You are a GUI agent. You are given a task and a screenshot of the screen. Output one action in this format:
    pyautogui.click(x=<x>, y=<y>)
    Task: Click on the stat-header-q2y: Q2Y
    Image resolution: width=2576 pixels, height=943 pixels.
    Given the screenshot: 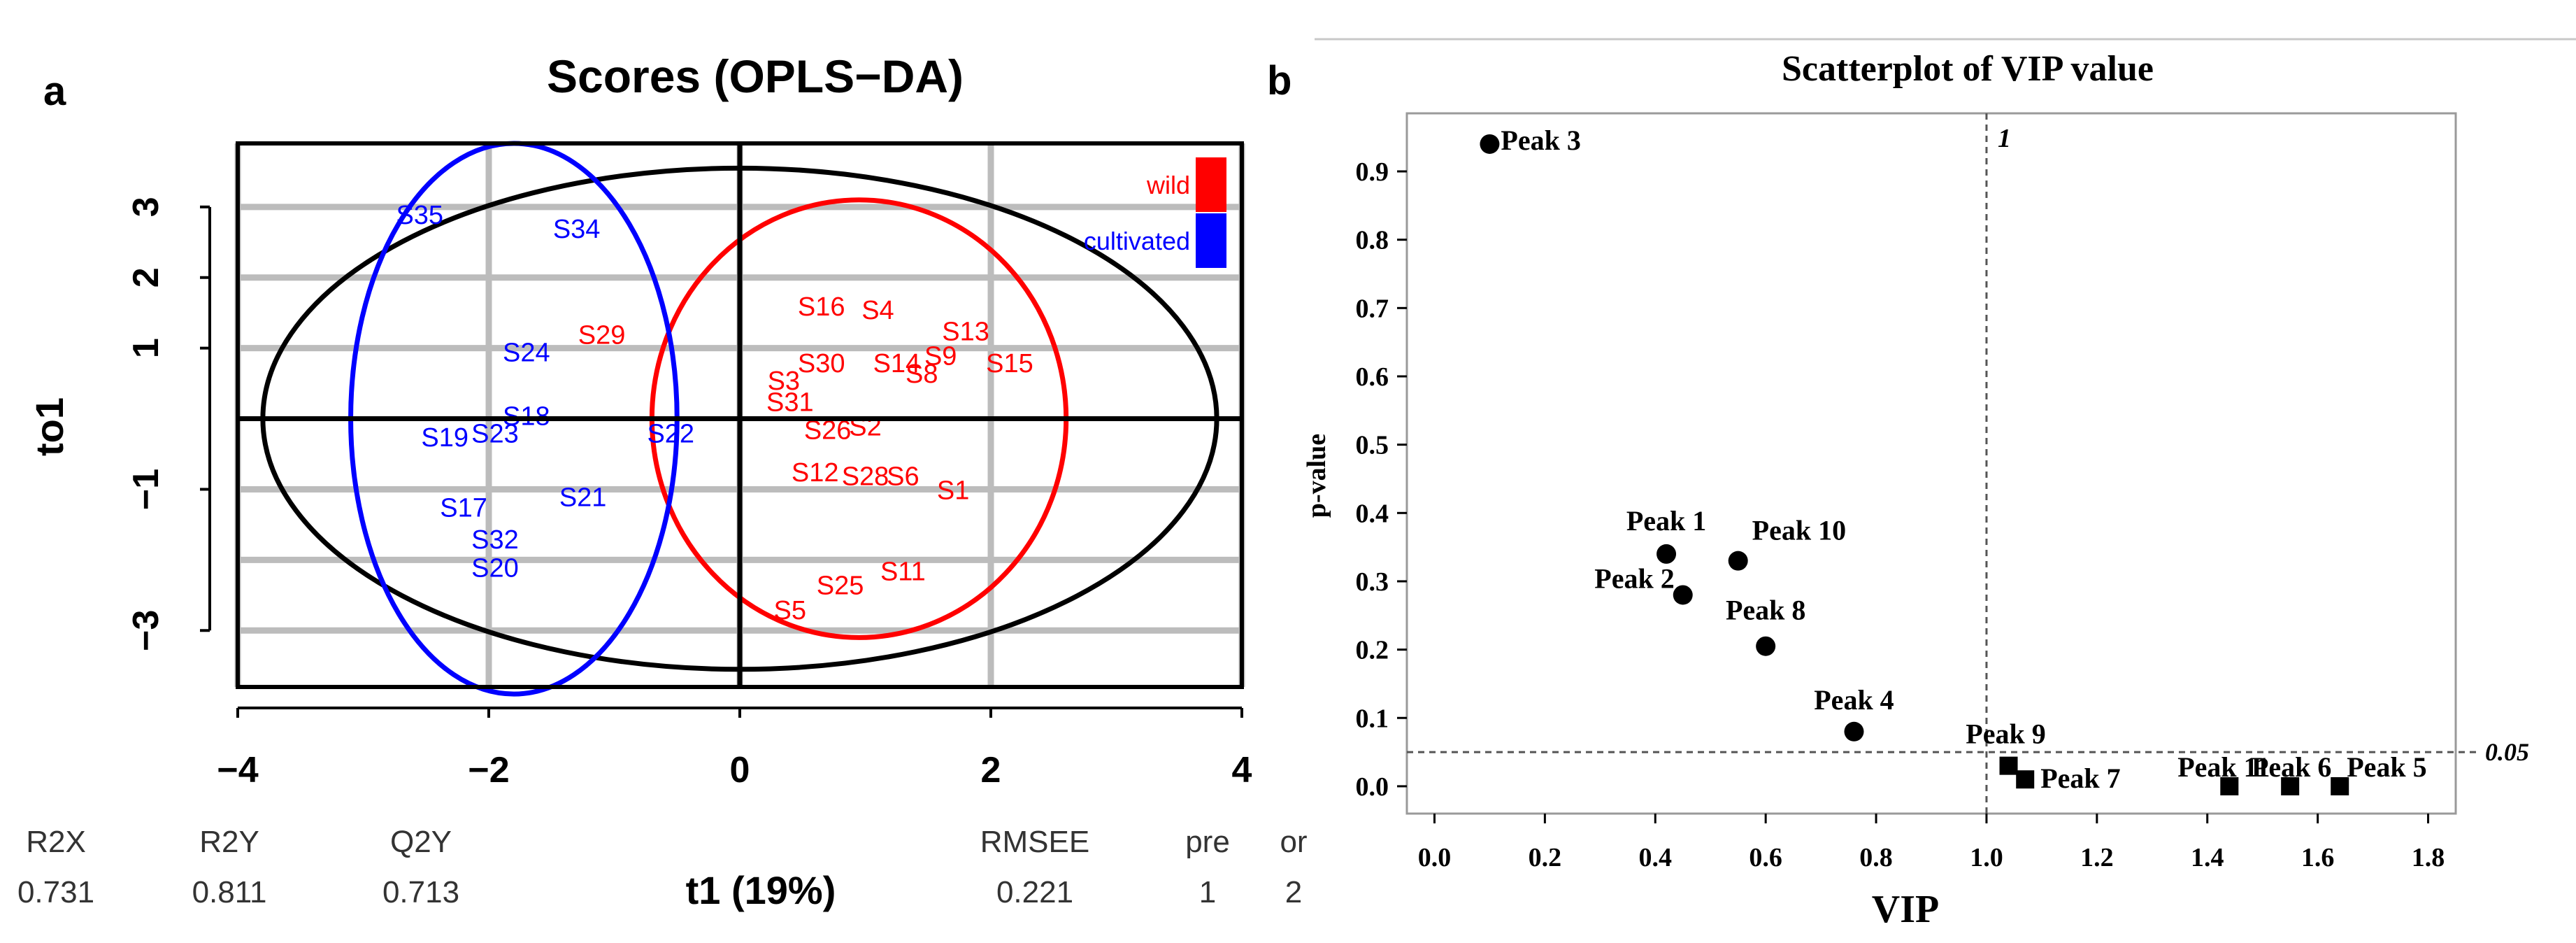 What is the action you would take?
    pyautogui.click(x=421, y=842)
    